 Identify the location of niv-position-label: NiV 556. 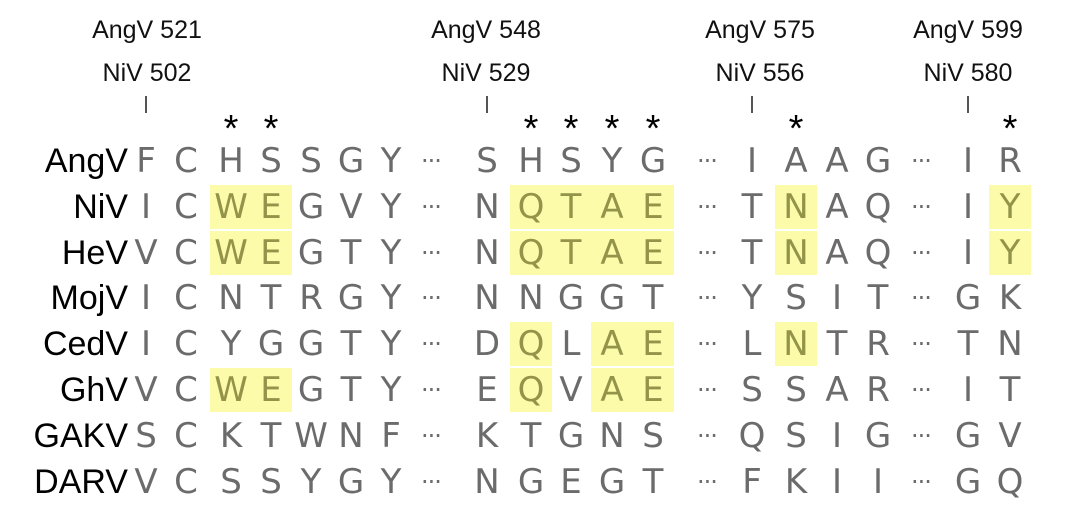
(760, 73).